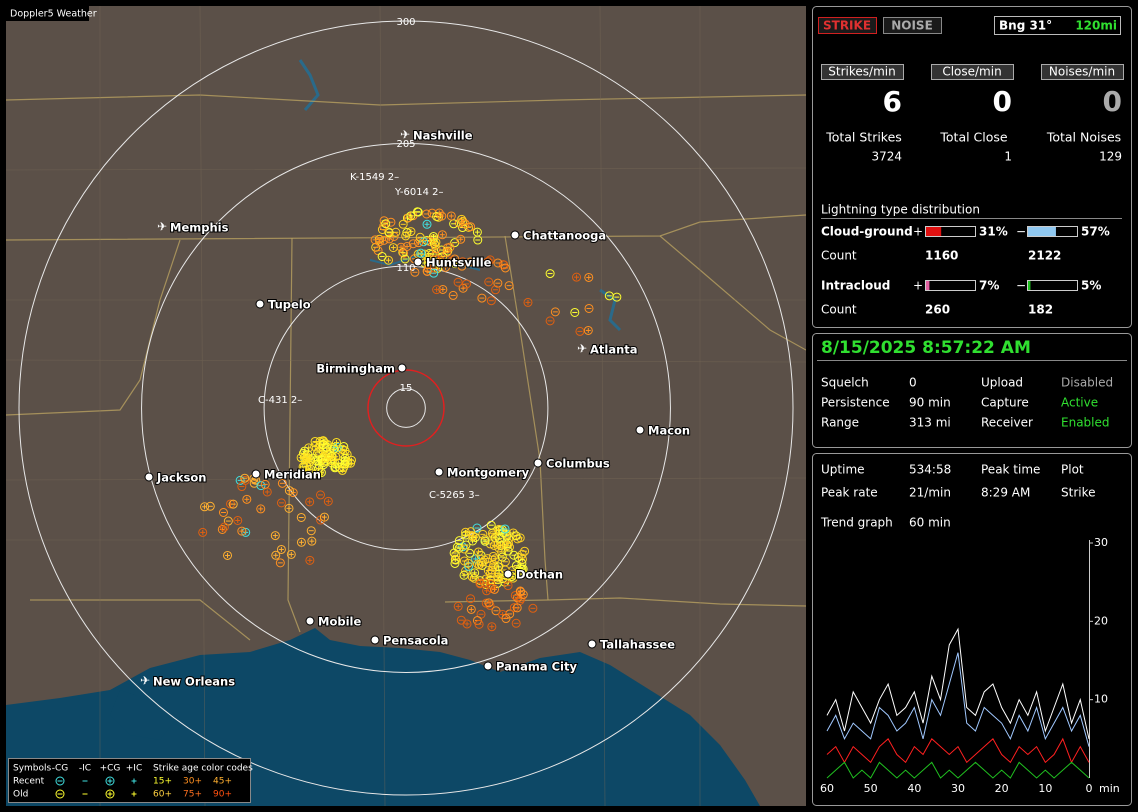 The height and width of the screenshot is (812, 1138). What do you see at coordinates (930, 403) in the screenshot?
I see `setting: 90 min` at bounding box center [930, 403].